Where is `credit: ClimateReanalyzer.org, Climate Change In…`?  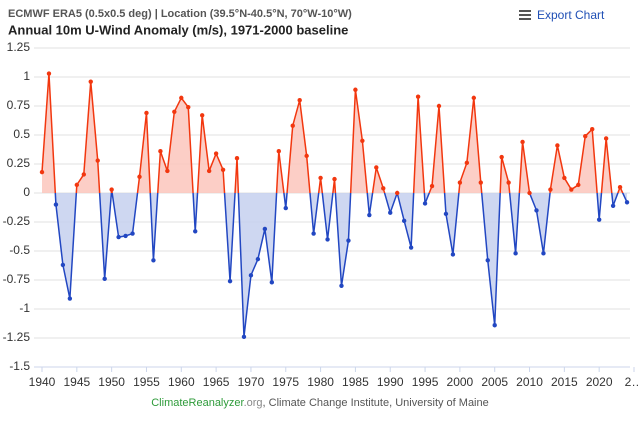 credit: ClimateReanalyzer.org, Climate Change In… is located at coordinates (320, 403).